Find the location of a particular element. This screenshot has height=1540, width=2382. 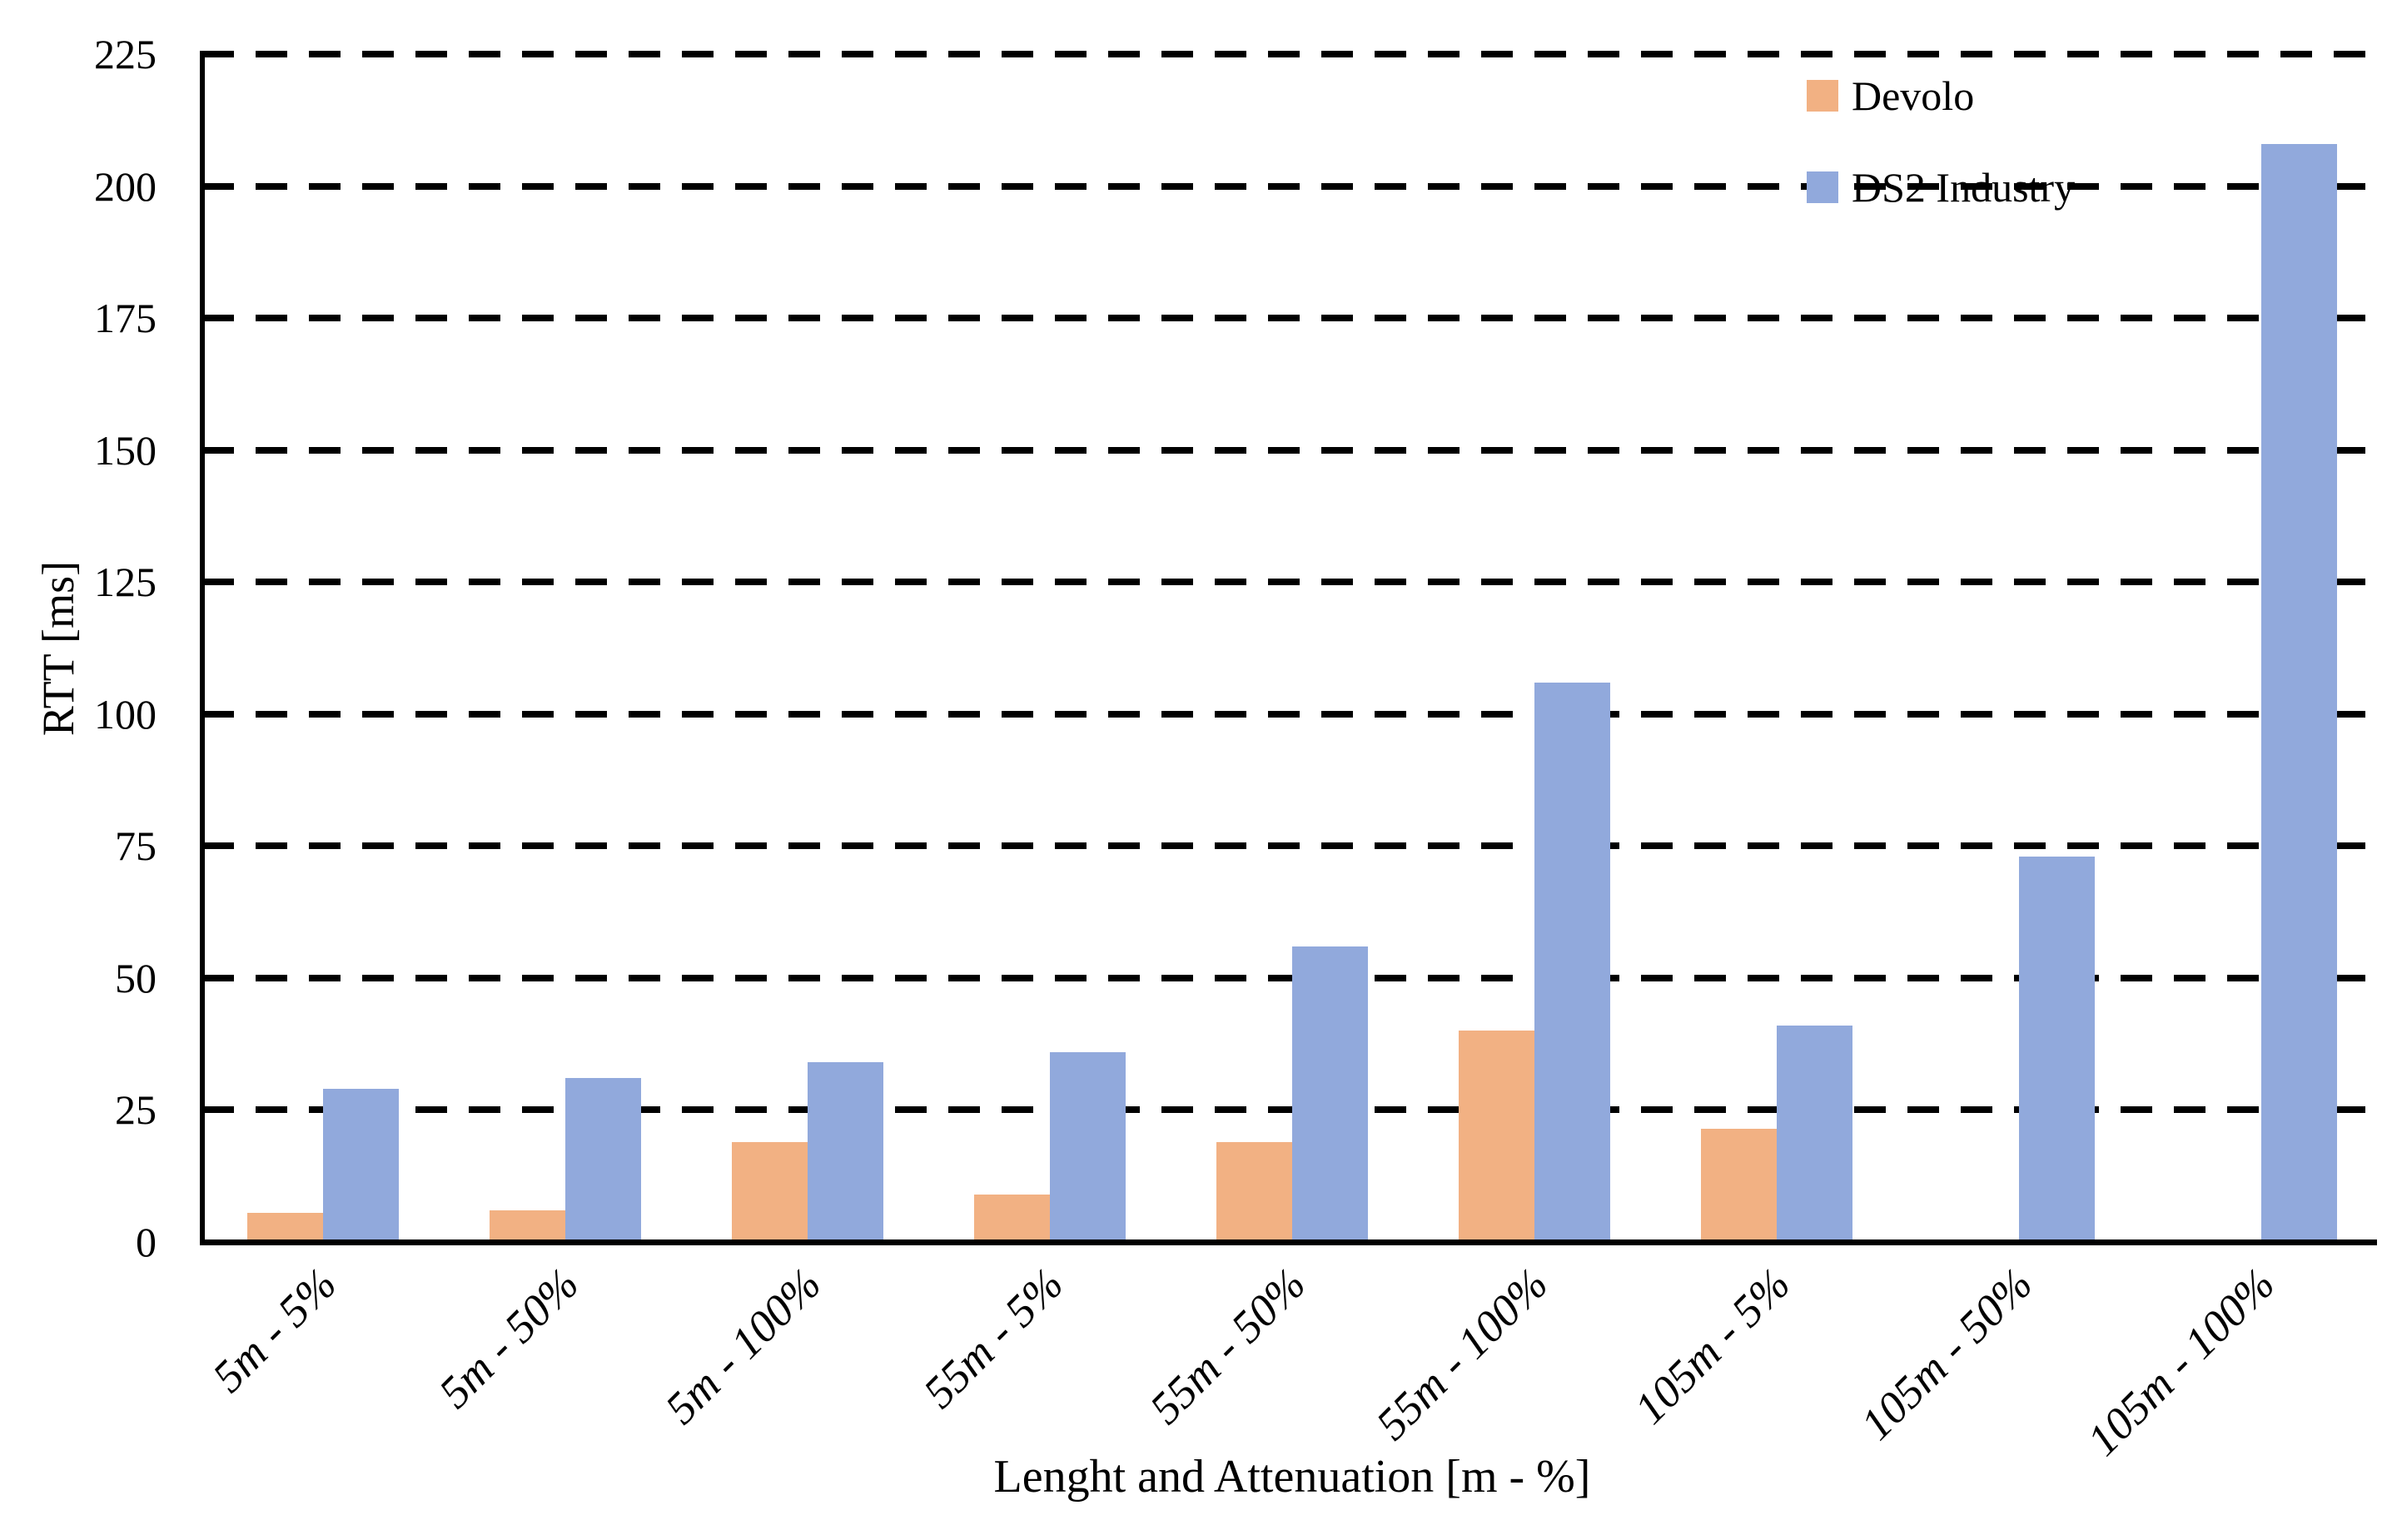

bar-devolo-55m-100pct is located at coordinates (1496, 1136).